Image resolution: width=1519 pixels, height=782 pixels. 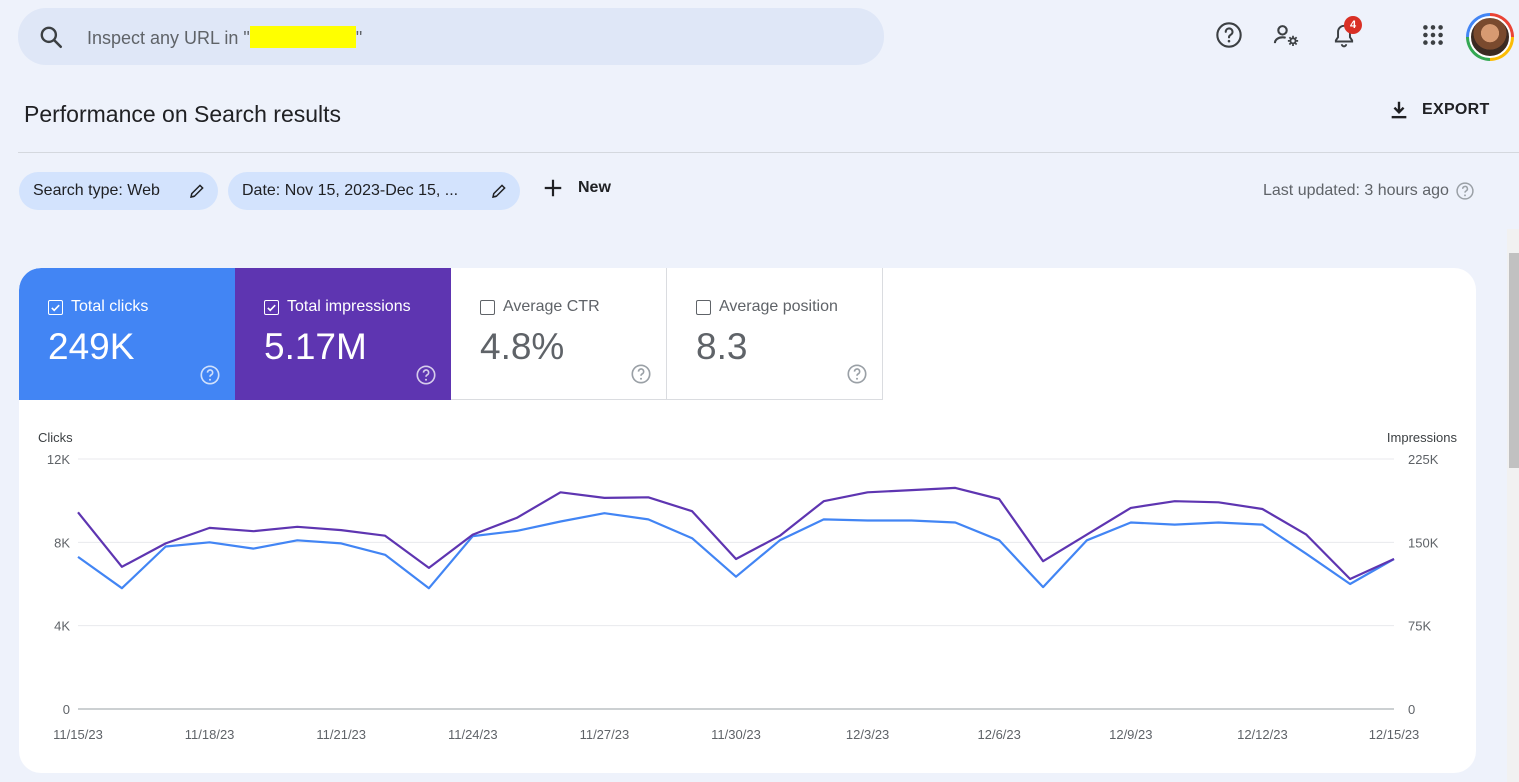 I want to click on metric-value: 8.3, so click(x=722, y=346).